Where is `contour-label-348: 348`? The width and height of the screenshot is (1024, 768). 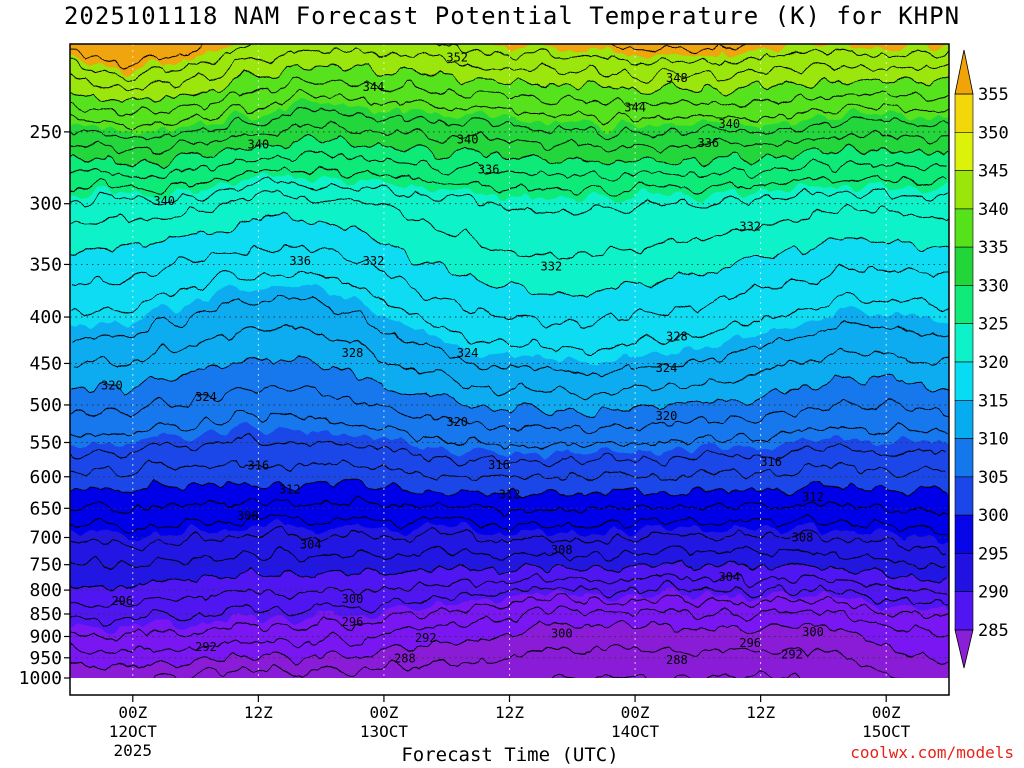 contour-label-348: 348 is located at coordinates (677, 78).